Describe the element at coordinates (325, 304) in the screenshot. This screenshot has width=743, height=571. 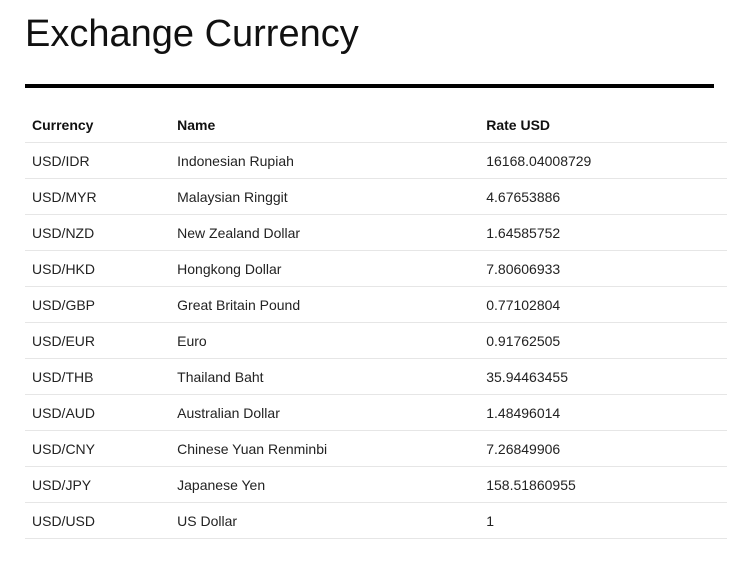
I see `cell-name: Great Britain Pound` at that location.